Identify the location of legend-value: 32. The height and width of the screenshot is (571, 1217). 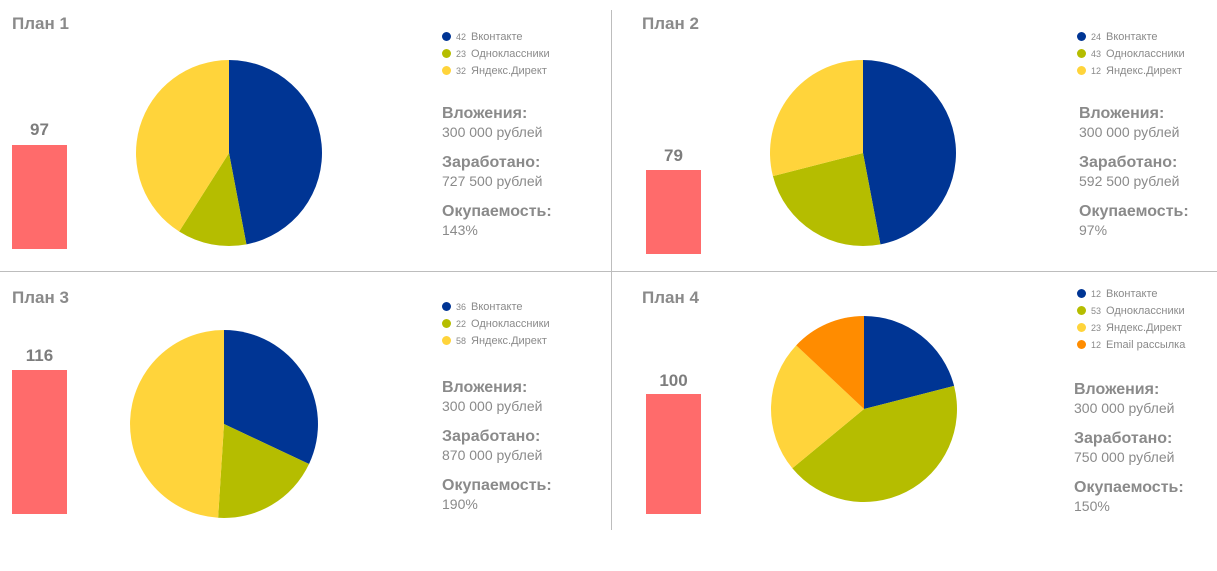
(461, 70).